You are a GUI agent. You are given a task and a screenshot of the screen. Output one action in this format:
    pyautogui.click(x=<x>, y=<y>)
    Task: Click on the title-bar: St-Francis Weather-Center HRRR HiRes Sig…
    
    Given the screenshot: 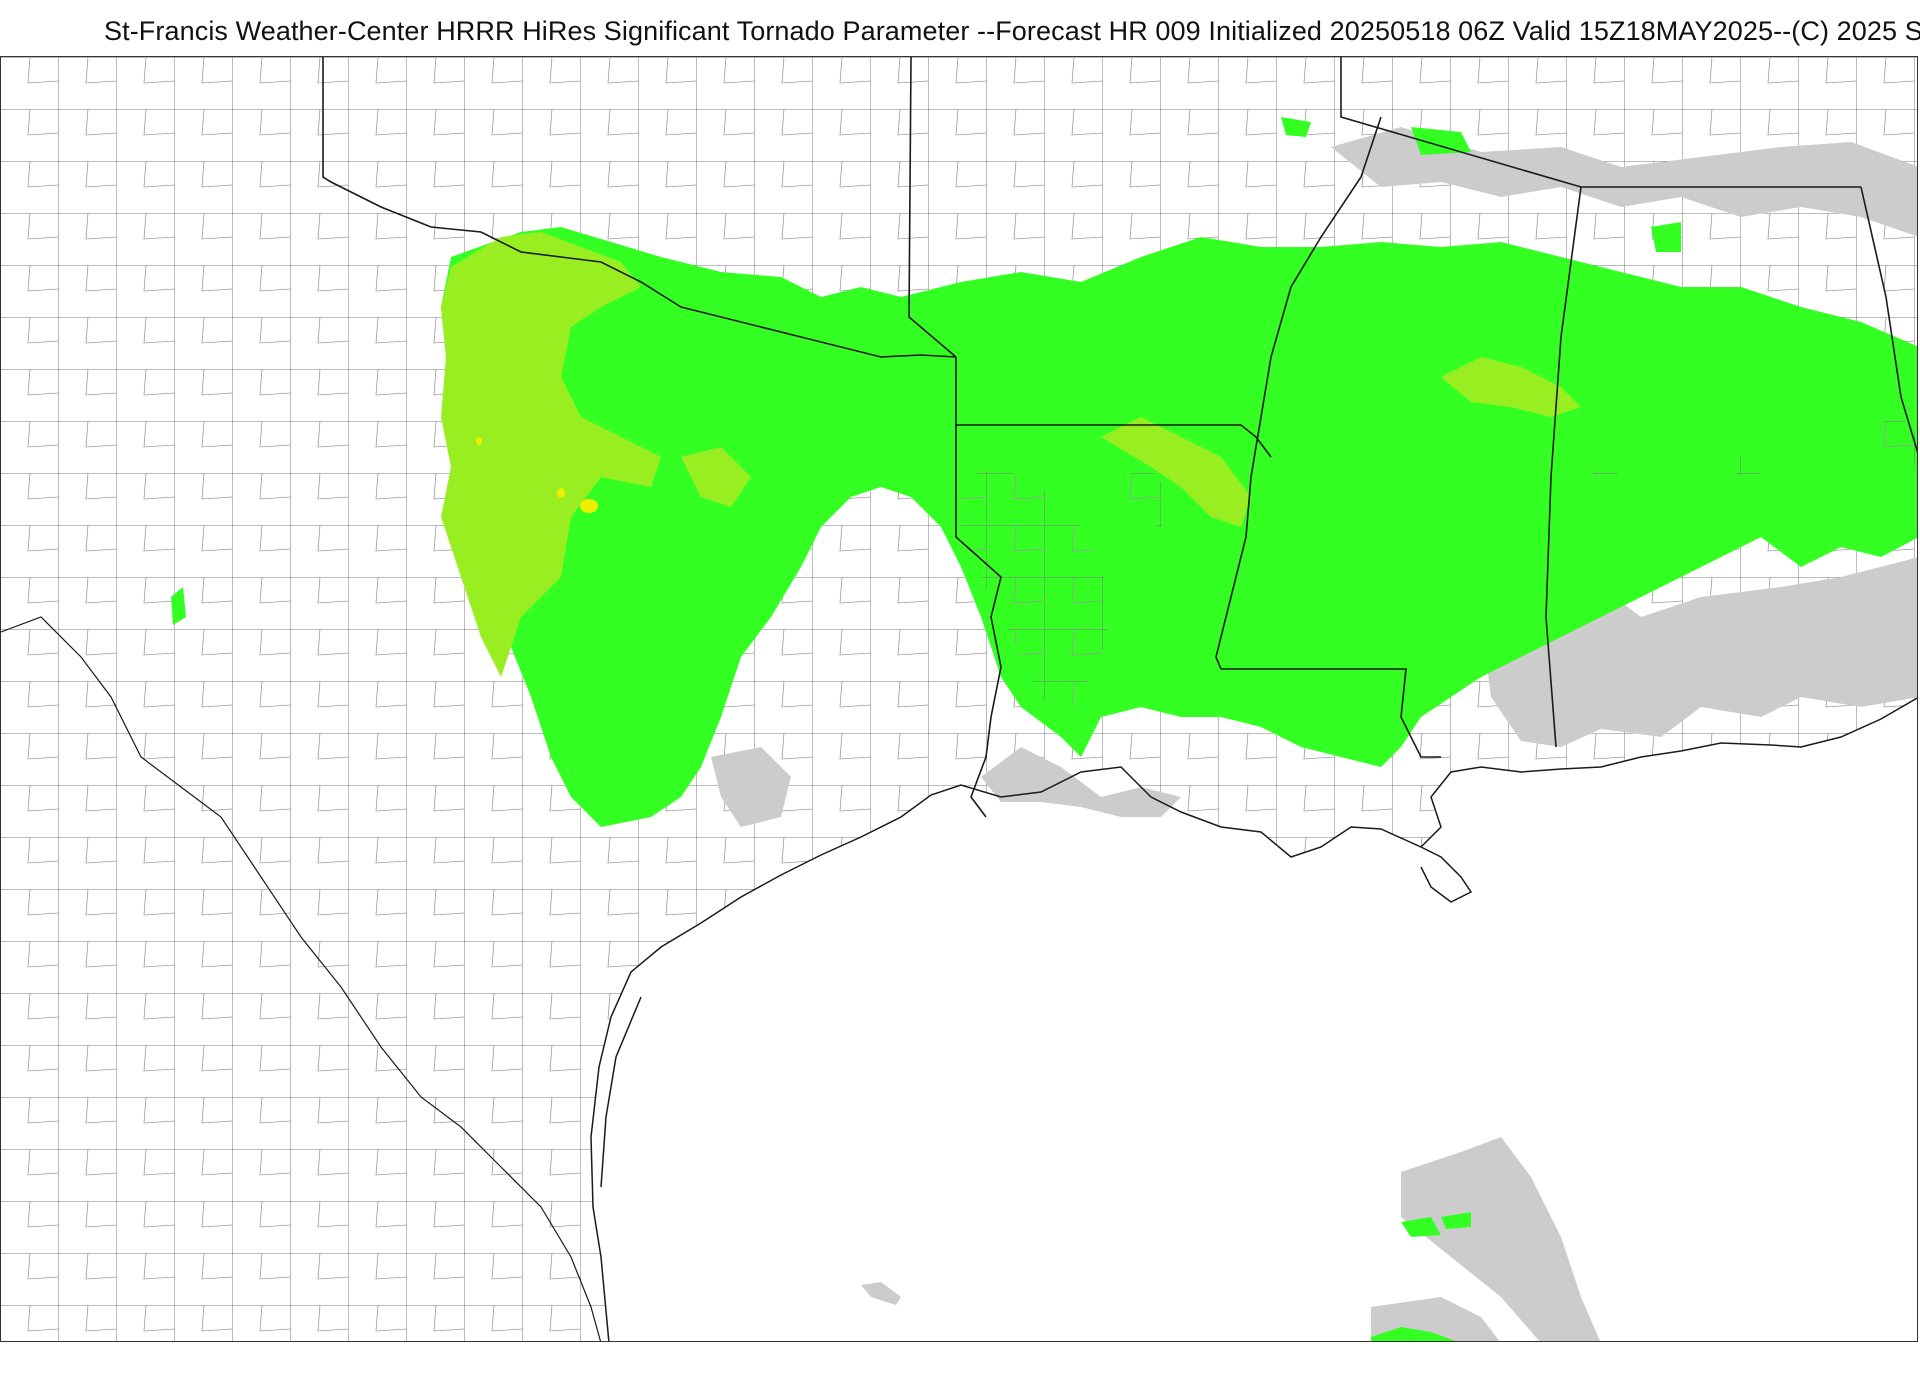 What is the action you would take?
    pyautogui.click(x=960, y=28)
    